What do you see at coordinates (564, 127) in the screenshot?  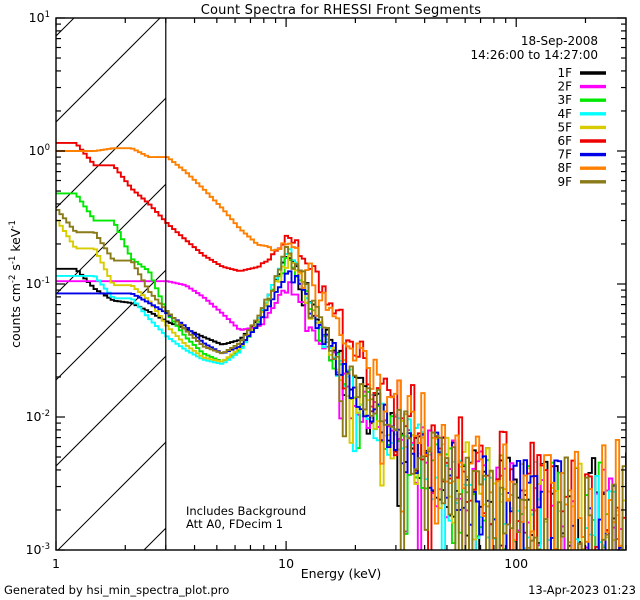 I see `legend-label-5f: 5F` at bounding box center [564, 127].